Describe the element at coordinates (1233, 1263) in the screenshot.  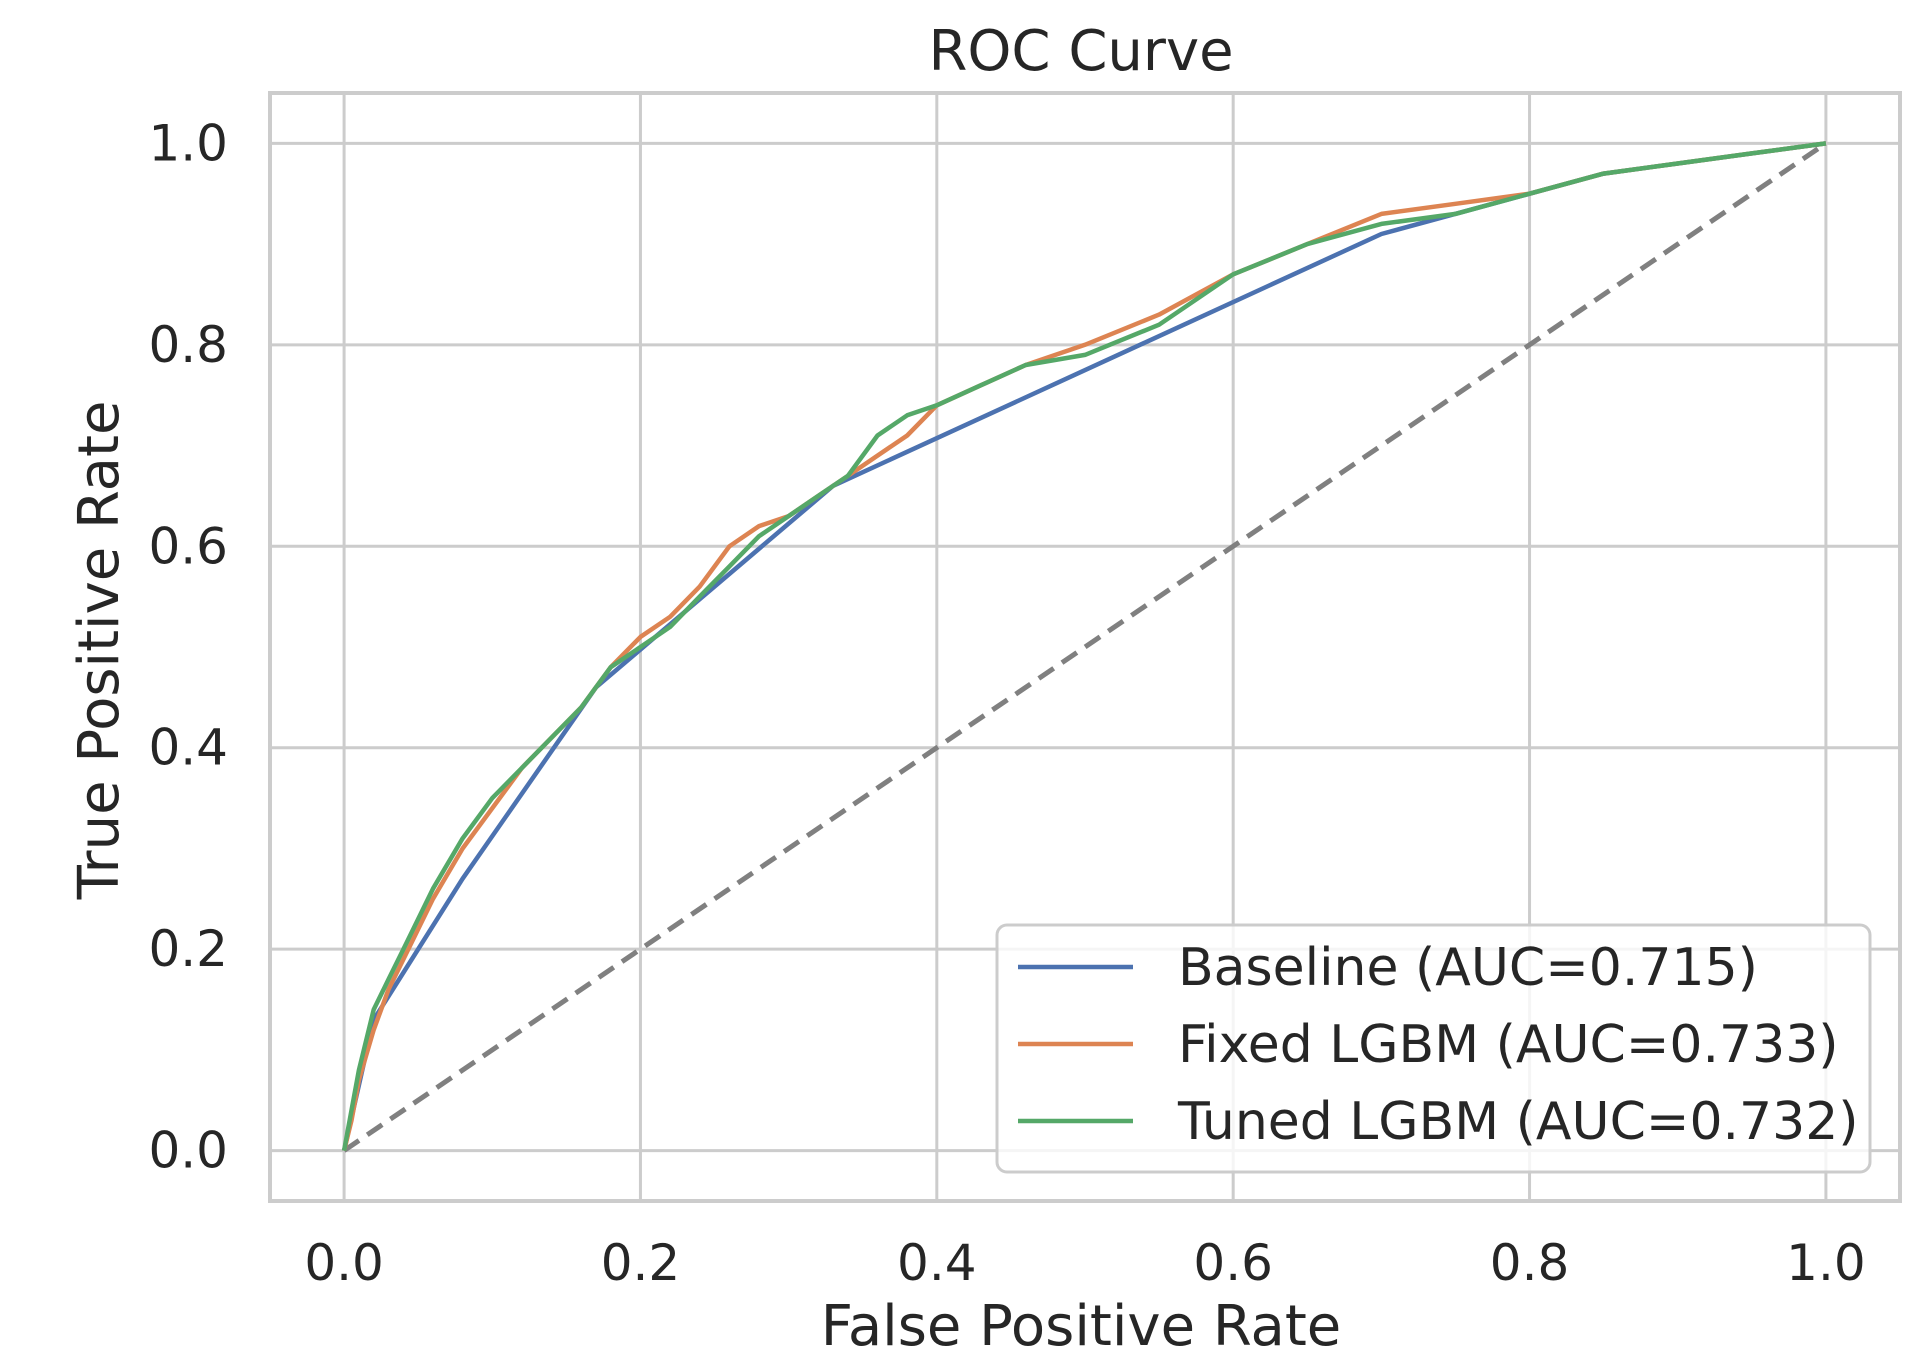
I see `x-tick-label: 0.6` at that location.